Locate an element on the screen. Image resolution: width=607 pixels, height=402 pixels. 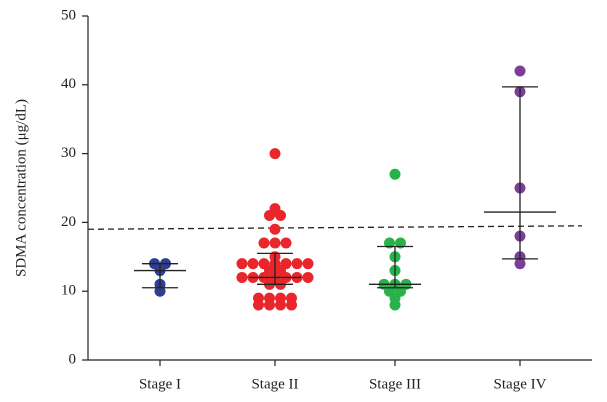
y-tick-label: 20 is located at coordinates (68, 222).